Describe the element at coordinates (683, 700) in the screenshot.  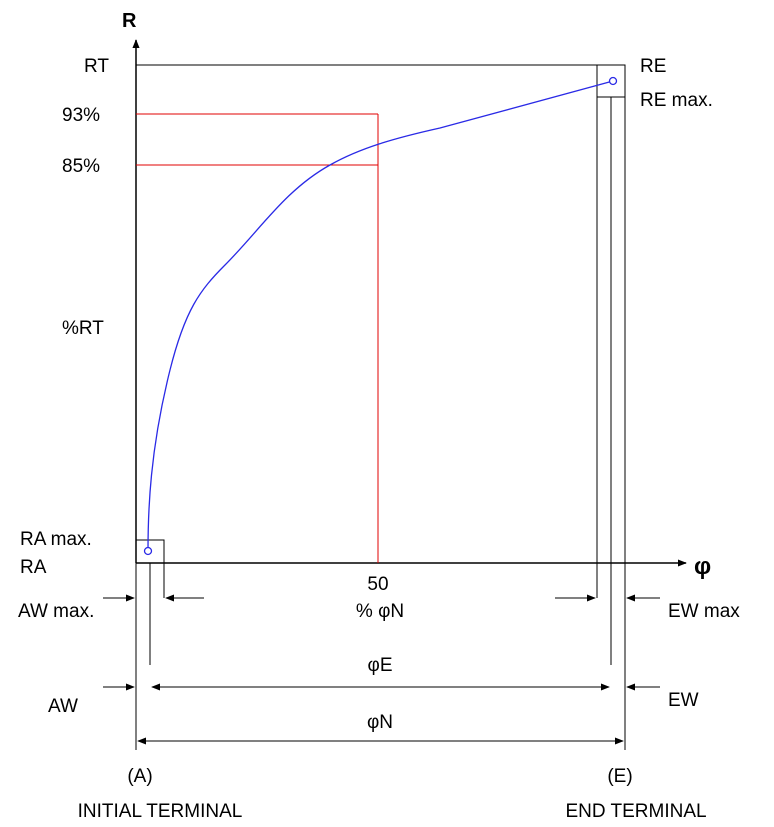
I see `label-ew: EW` at that location.